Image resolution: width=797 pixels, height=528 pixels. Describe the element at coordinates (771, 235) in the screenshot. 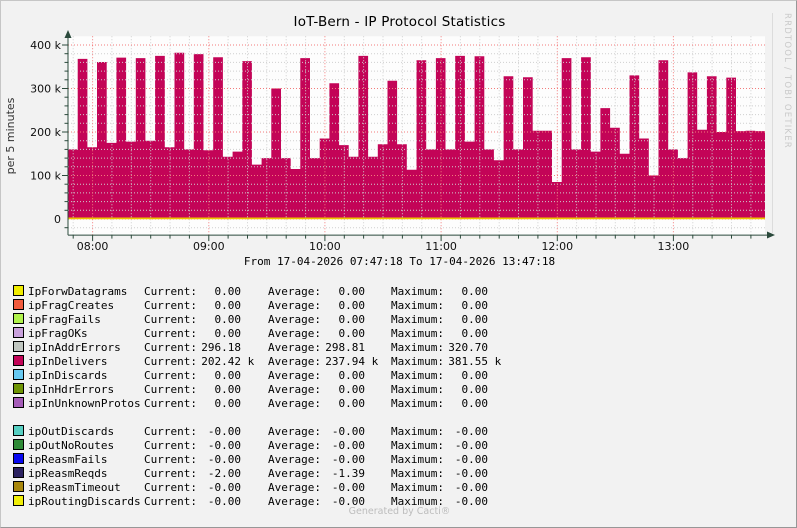

I see `x-axis-arrow` at that location.